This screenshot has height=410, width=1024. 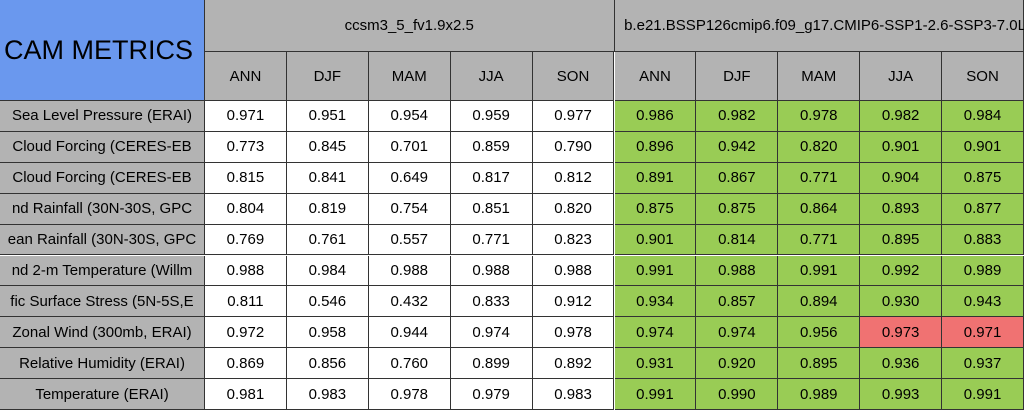 I want to click on cell: 0.877, so click(x=983, y=209).